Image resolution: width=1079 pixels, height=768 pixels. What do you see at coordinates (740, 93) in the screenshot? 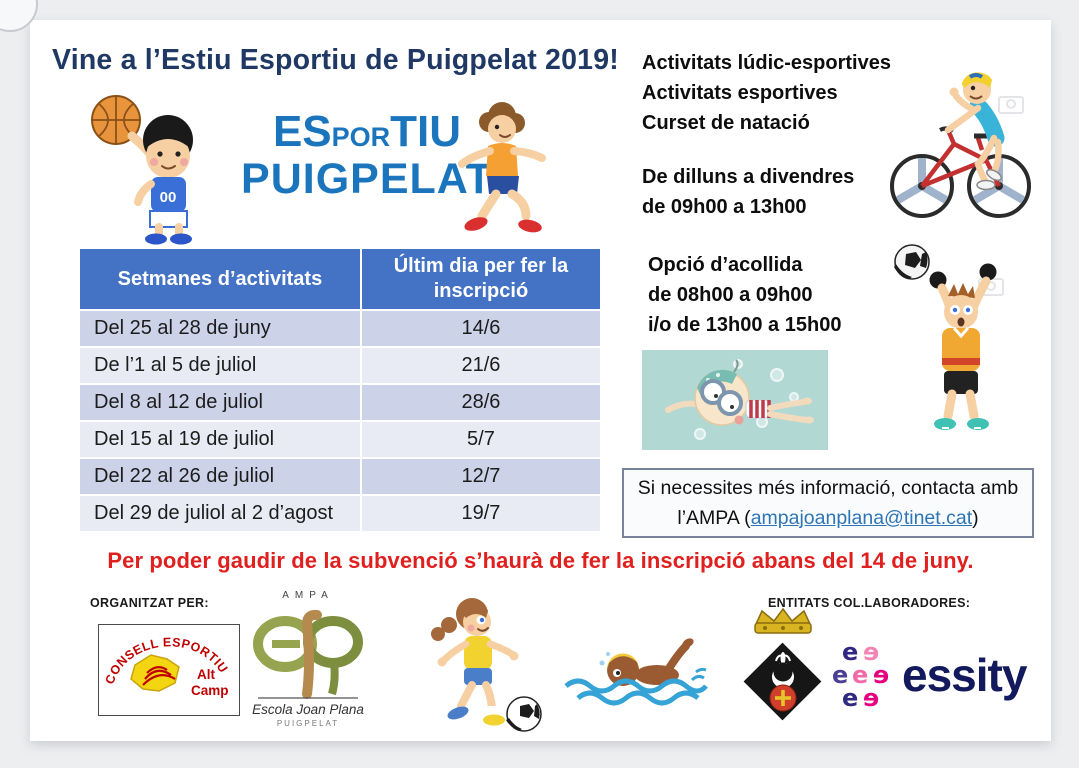
I see `activity-line: Activitats esportives` at bounding box center [740, 93].